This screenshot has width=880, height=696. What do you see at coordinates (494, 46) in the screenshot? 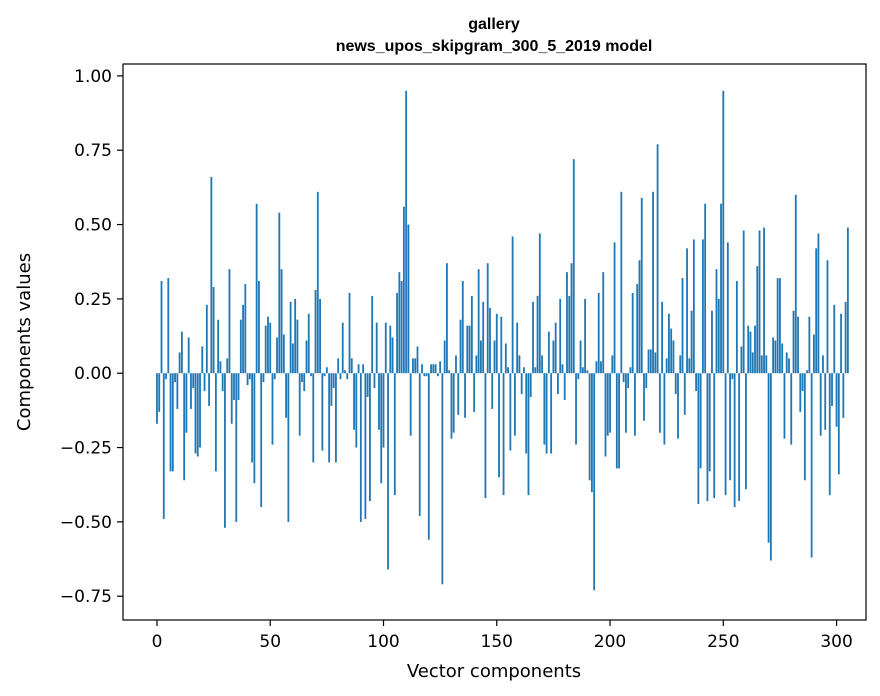
I see `chart-title-line-2: news_upos_skipgram_300_5_2019 model` at bounding box center [494, 46].